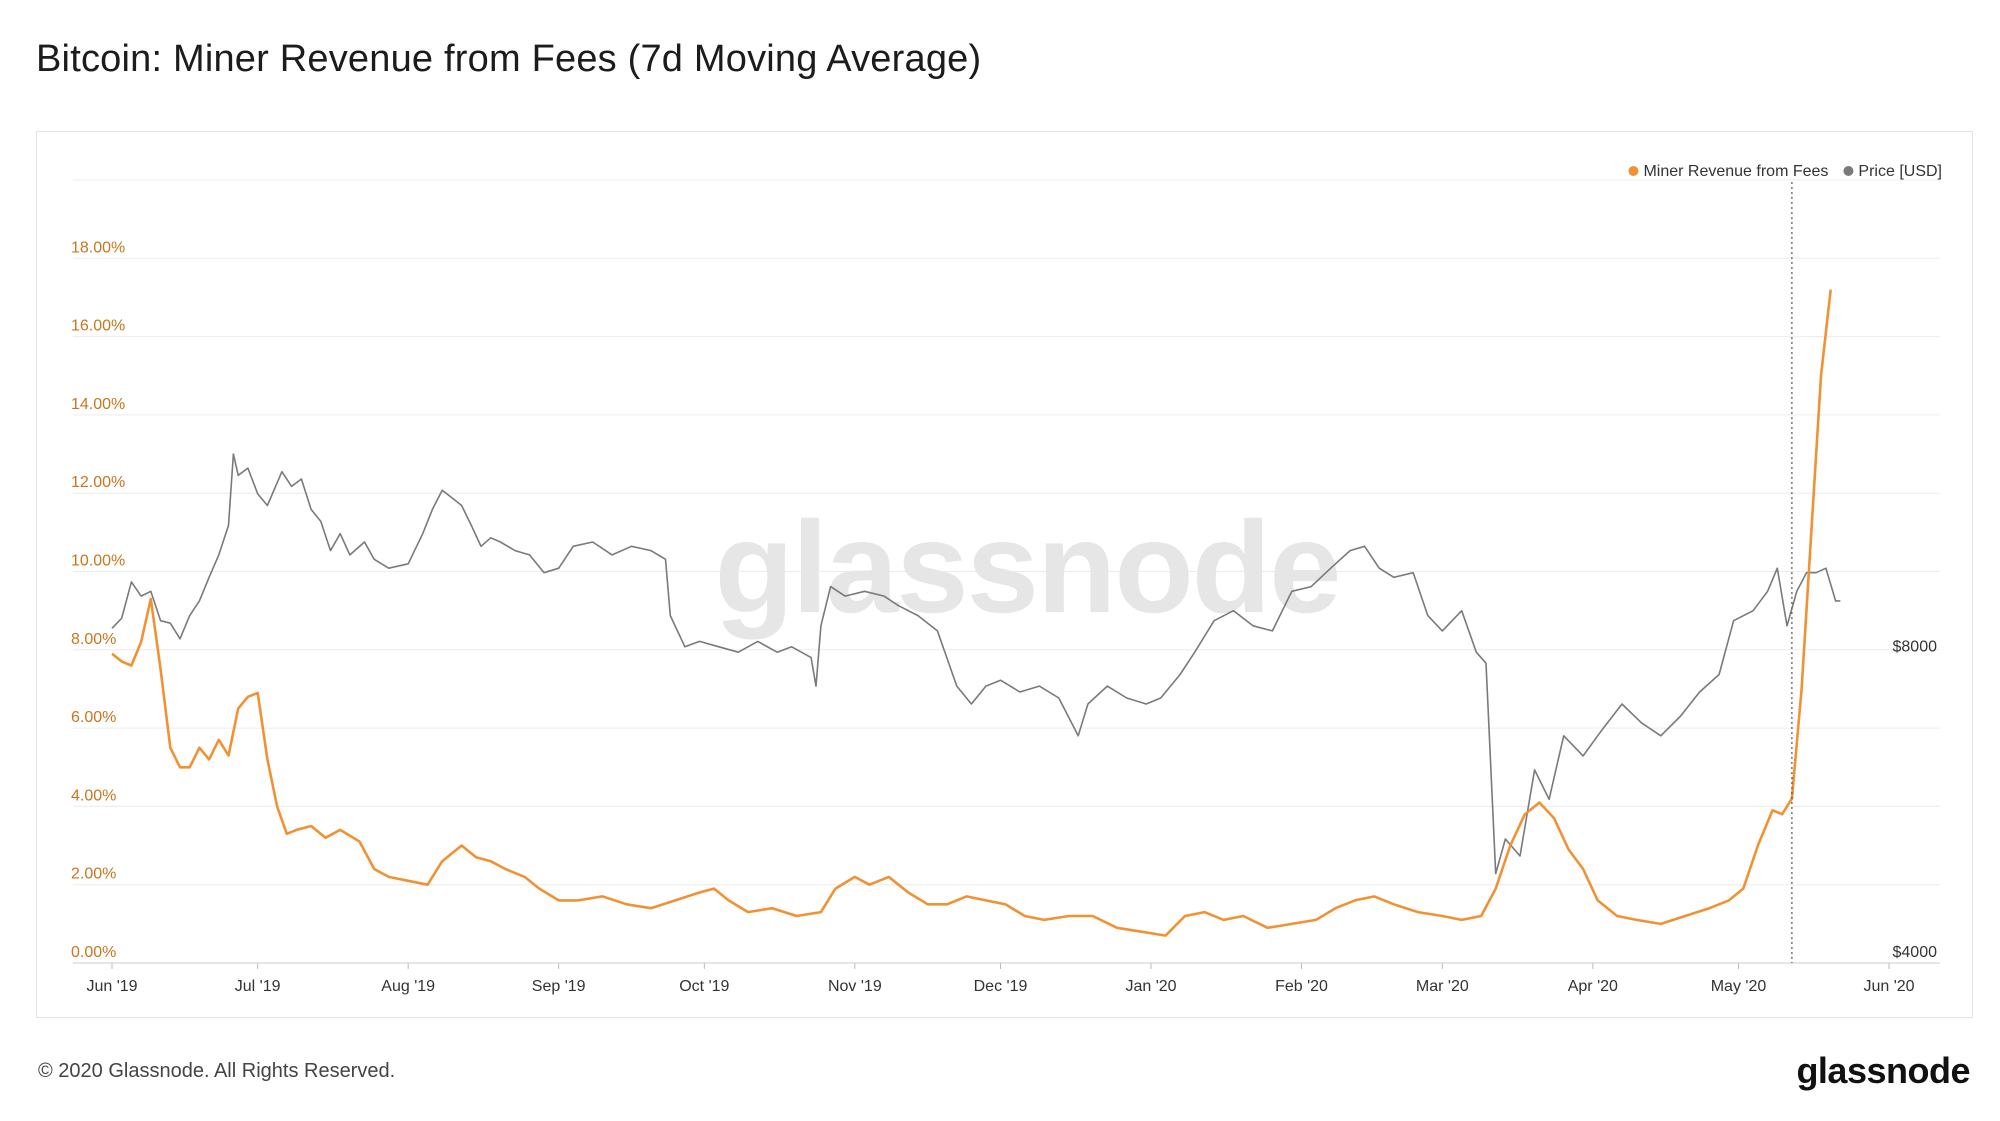 The width and height of the screenshot is (2000, 1121). I want to click on y2-tick-label: $8000, so click(1915, 647).